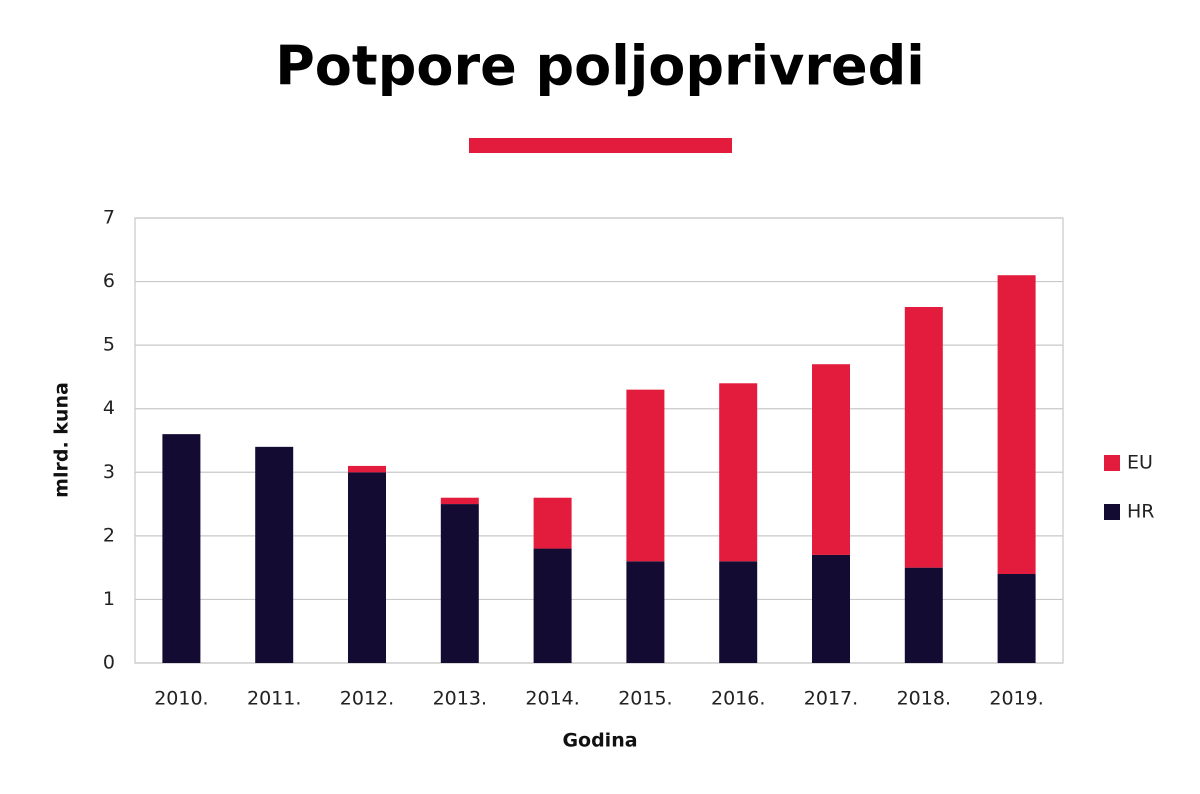 This screenshot has height=794, width=1200. What do you see at coordinates (599, 741) in the screenshot?
I see `x-axis-title: Godina` at bounding box center [599, 741].